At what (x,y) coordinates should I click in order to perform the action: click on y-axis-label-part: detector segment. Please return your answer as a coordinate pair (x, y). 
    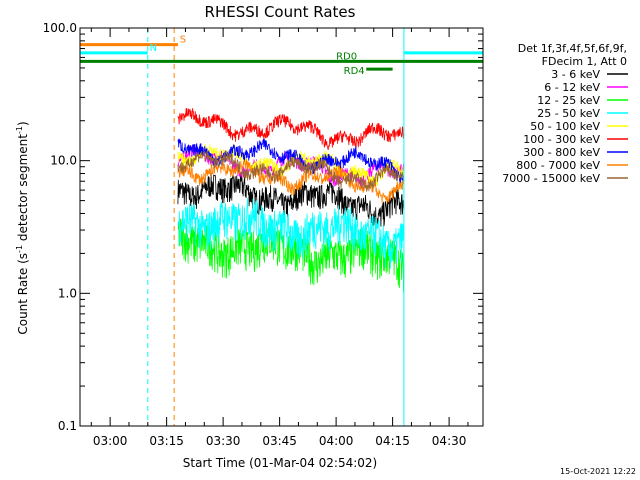
    Looking at the image, I should click on (23, 189).